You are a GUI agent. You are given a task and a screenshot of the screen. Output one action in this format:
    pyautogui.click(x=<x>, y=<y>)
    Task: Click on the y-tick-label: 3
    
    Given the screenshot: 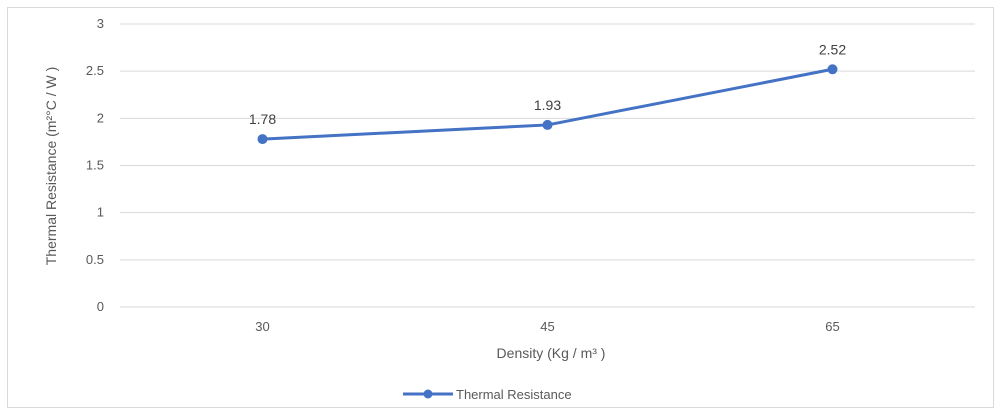 What is the action you would take?
    pyautogui.click(x=100, y=23)
    